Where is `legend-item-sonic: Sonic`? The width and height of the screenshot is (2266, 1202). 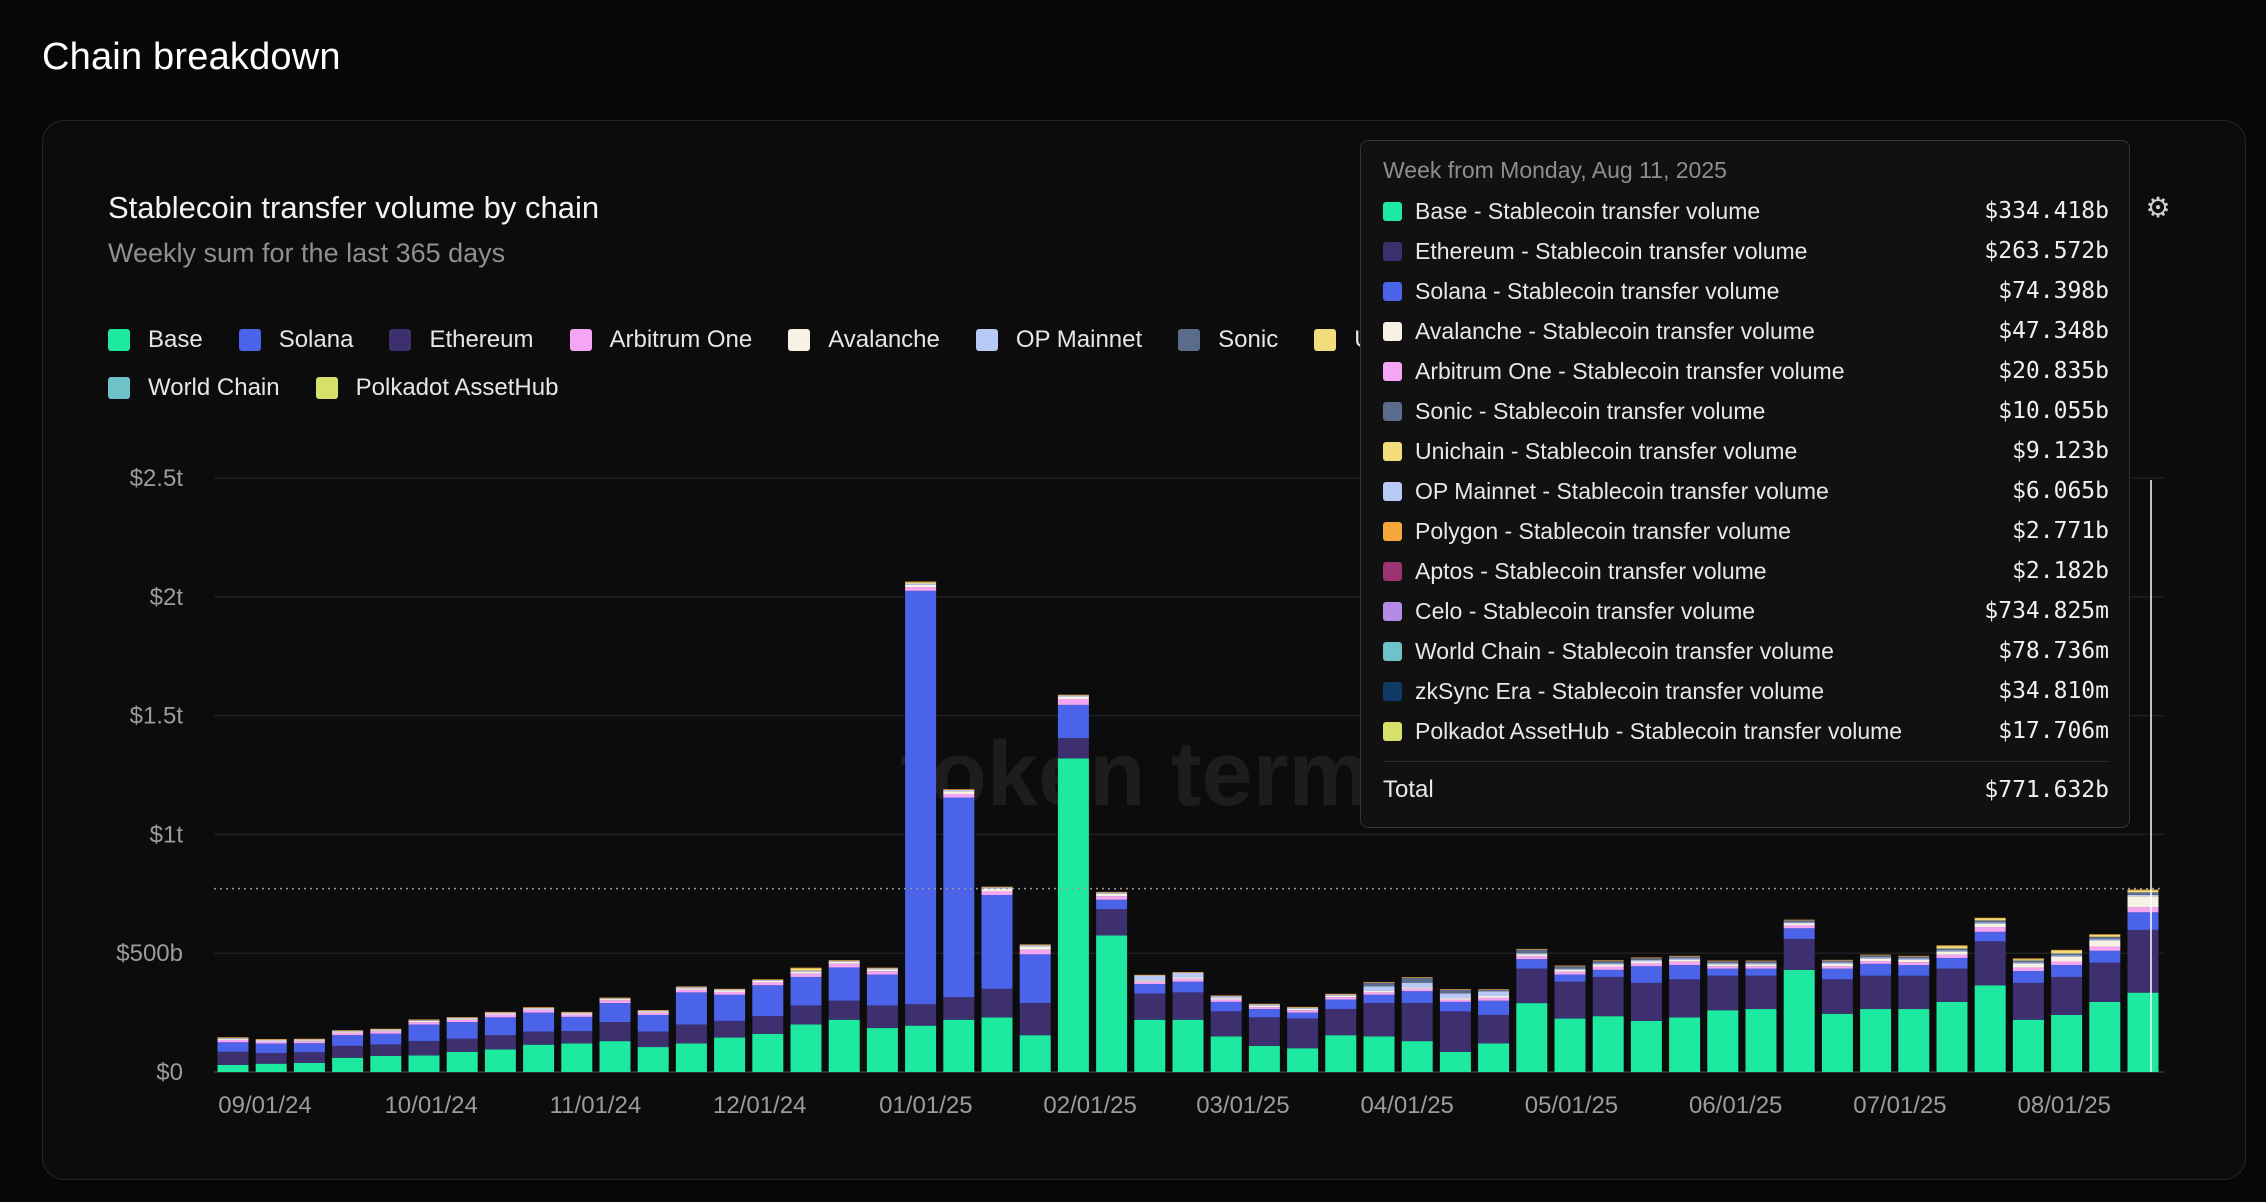 legend-item-sonic: Sonic is located at coordinates (1228, 340).